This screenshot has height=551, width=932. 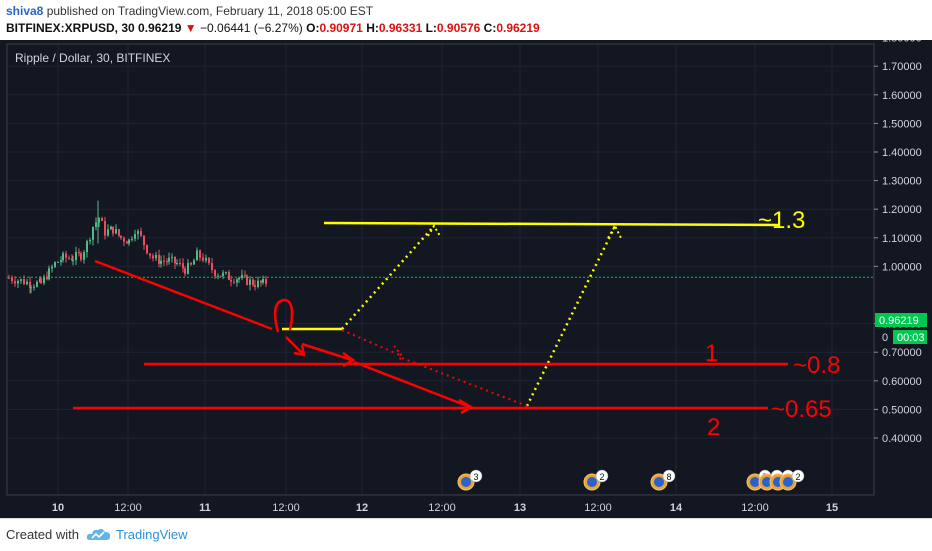 I want to click on y-tick-label: 0.70000, so click(x=902, y=353).